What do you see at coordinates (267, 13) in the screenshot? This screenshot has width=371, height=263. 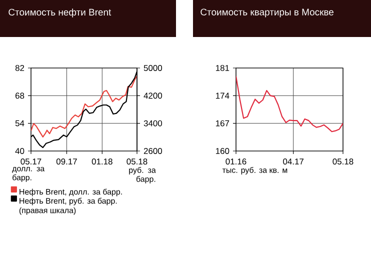 I see `chart-title: Стоимость квартиры в Москве` at bounding box center [267, 13].